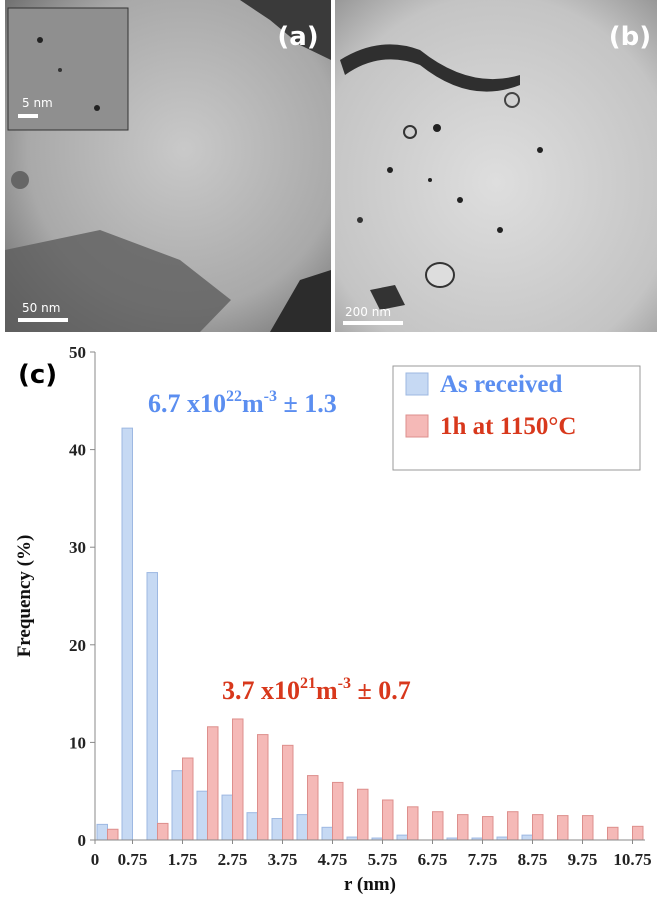 Image resolution: width=659 pixels, height=901 pixels. Describe the element at coordinates (283, 859) in the screenshot. I see `x-tick-label: 3.75` at that location.